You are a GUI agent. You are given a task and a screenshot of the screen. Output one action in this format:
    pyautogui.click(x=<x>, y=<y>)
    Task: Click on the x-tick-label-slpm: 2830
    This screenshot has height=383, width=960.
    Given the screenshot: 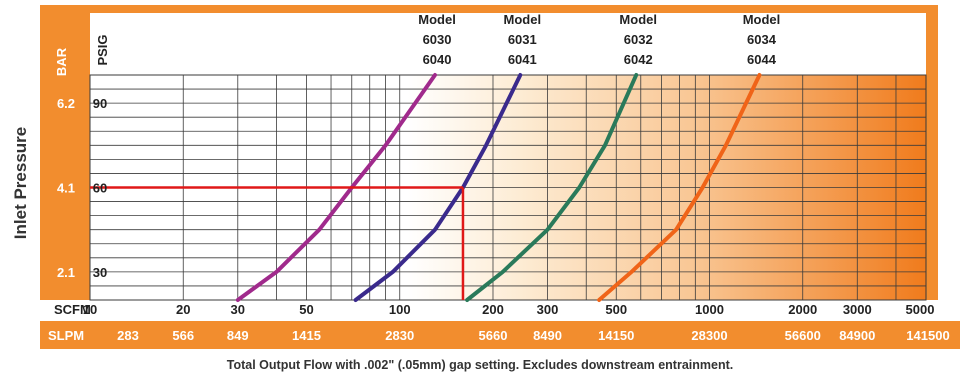 What is the action you would take?
    pyautogui.click(x=399, y=335)
    